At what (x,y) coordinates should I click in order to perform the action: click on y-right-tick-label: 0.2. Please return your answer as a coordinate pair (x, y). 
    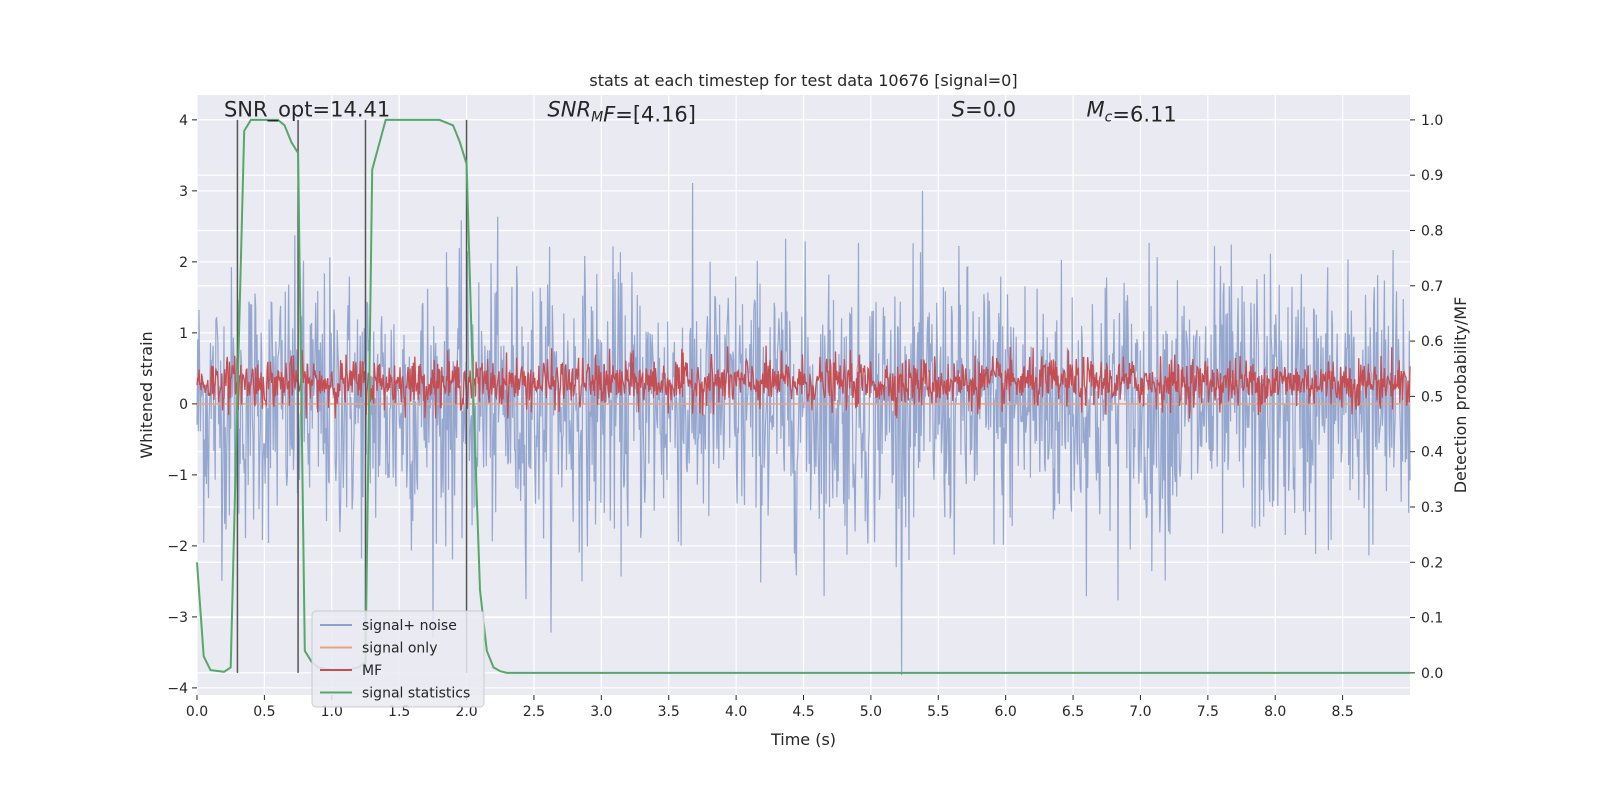
    Looking at the image, I should click on (1432, 563).